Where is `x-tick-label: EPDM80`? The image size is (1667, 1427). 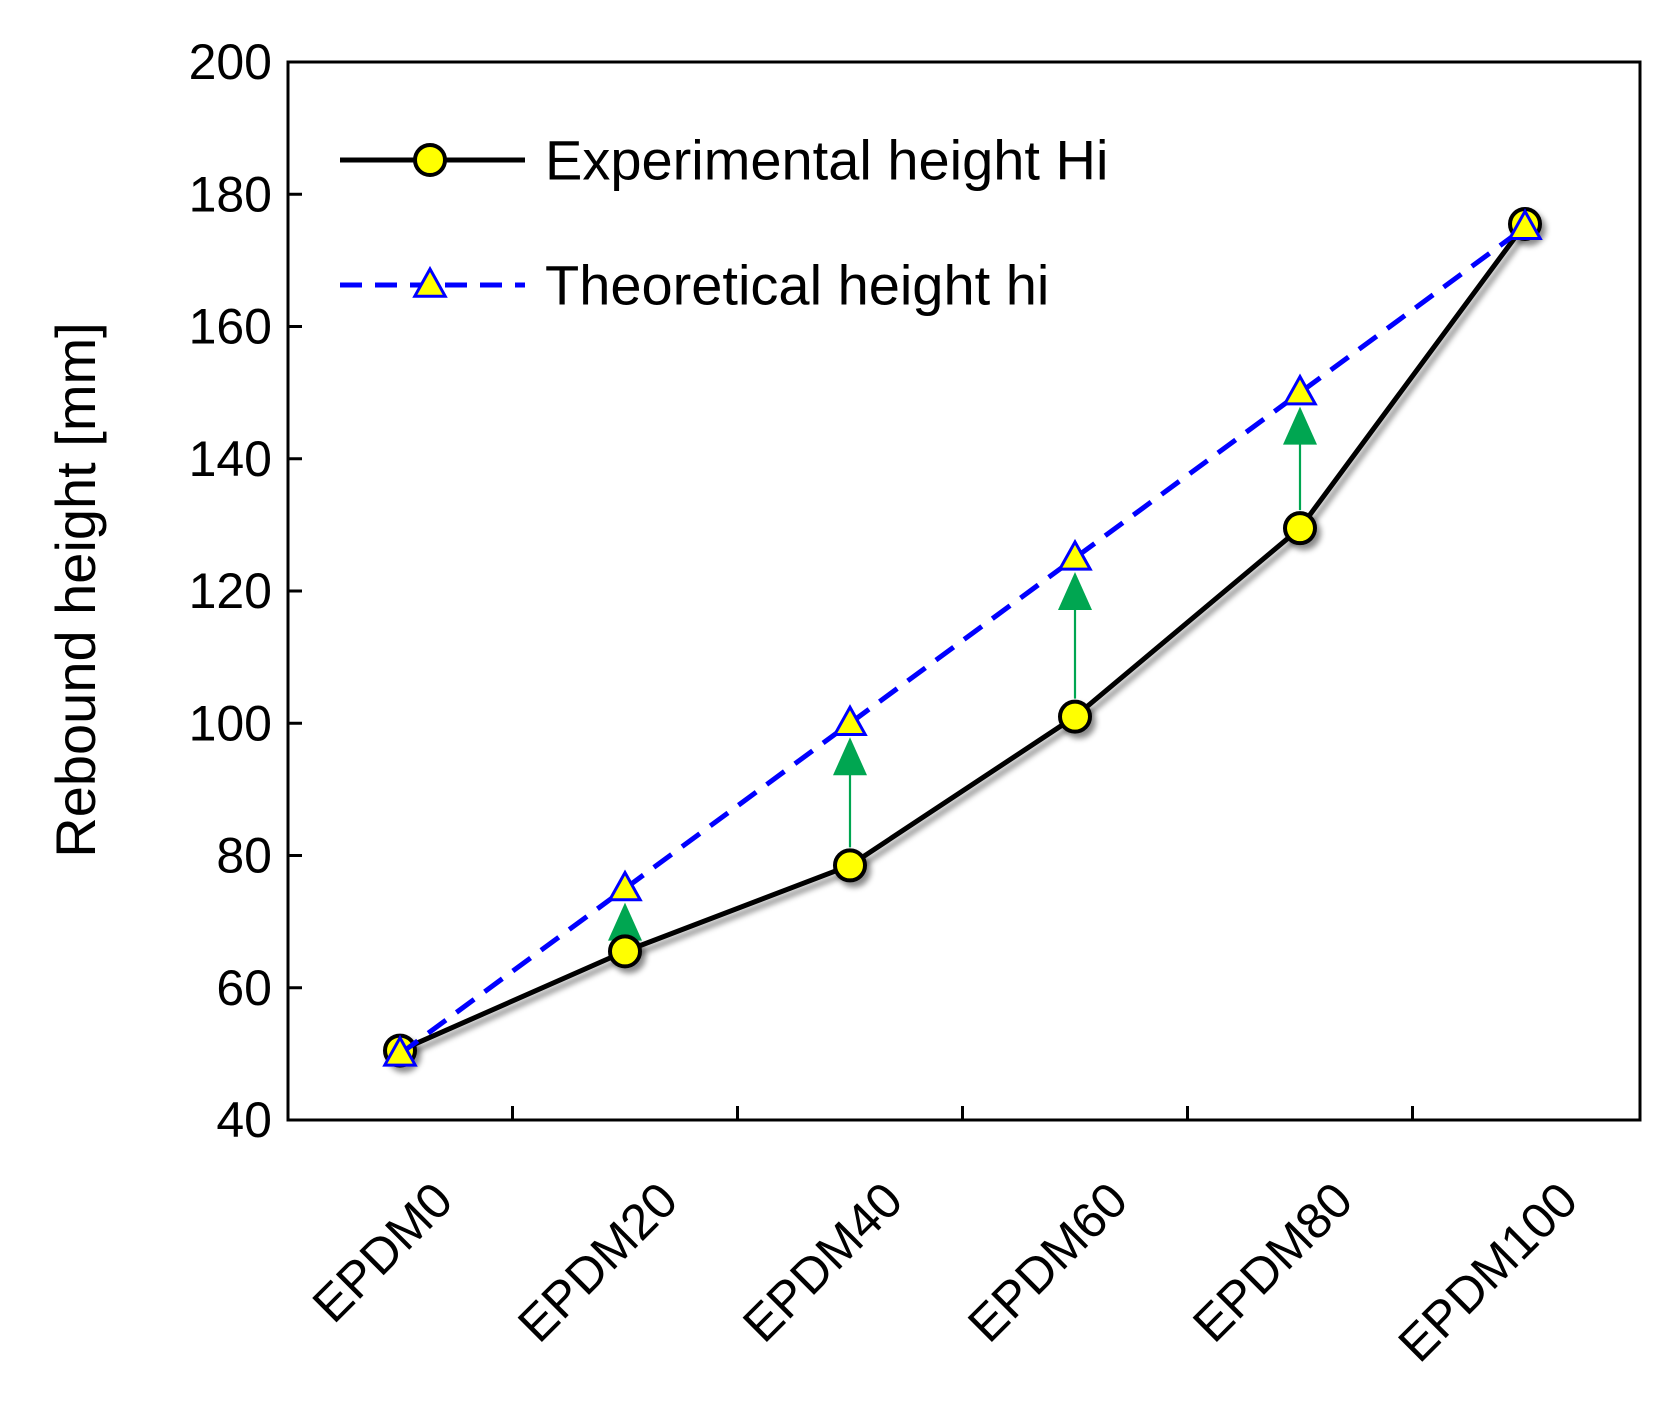 x-tick-label: EPDM80 is located at coordinates (1272, 1262).